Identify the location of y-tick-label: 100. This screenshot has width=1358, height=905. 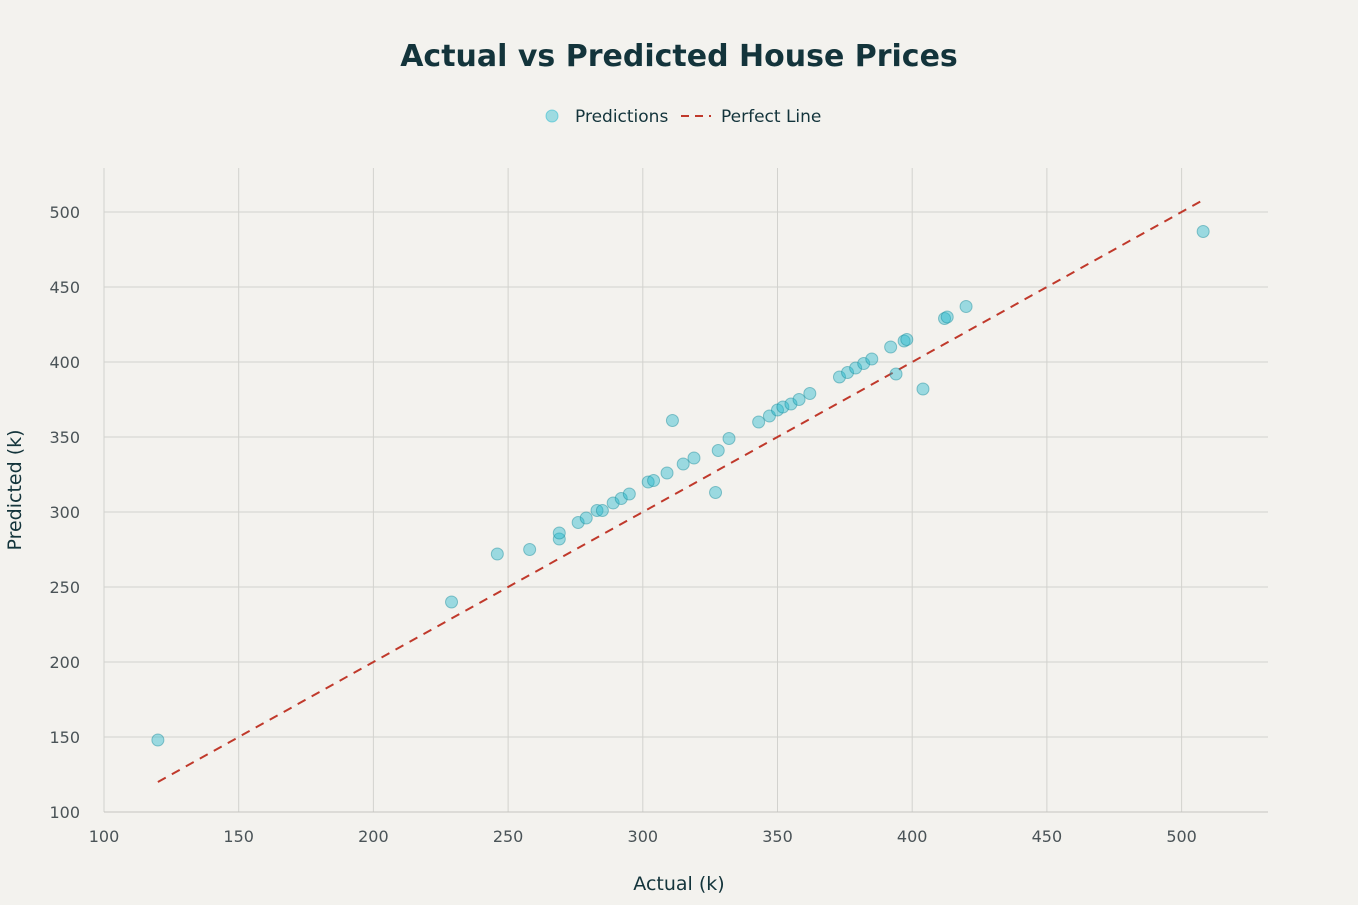
(64, 812).